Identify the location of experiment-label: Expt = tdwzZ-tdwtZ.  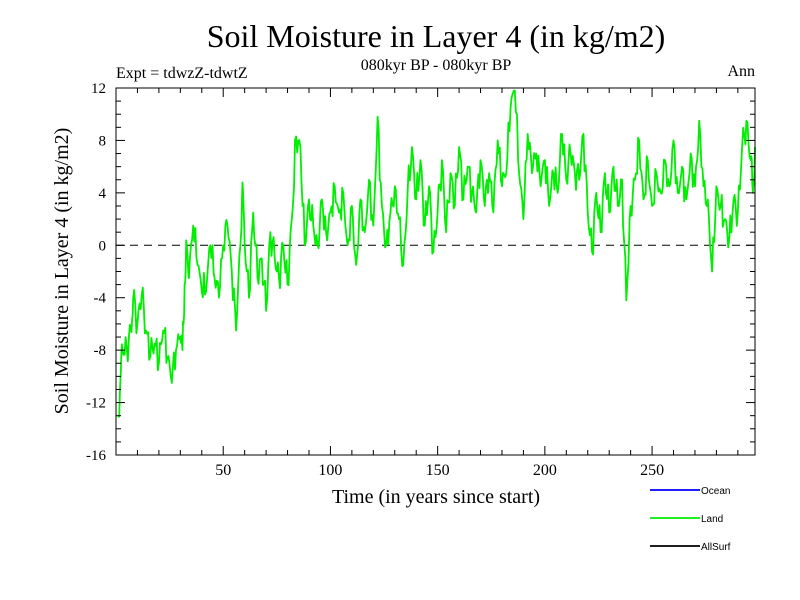
(182, 73).